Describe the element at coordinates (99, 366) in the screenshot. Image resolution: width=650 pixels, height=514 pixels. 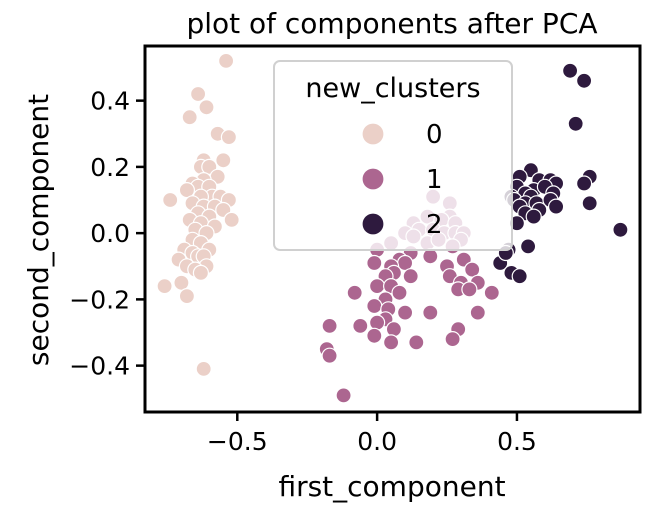
I see `y-tick-label-0: −0.4` at that location.